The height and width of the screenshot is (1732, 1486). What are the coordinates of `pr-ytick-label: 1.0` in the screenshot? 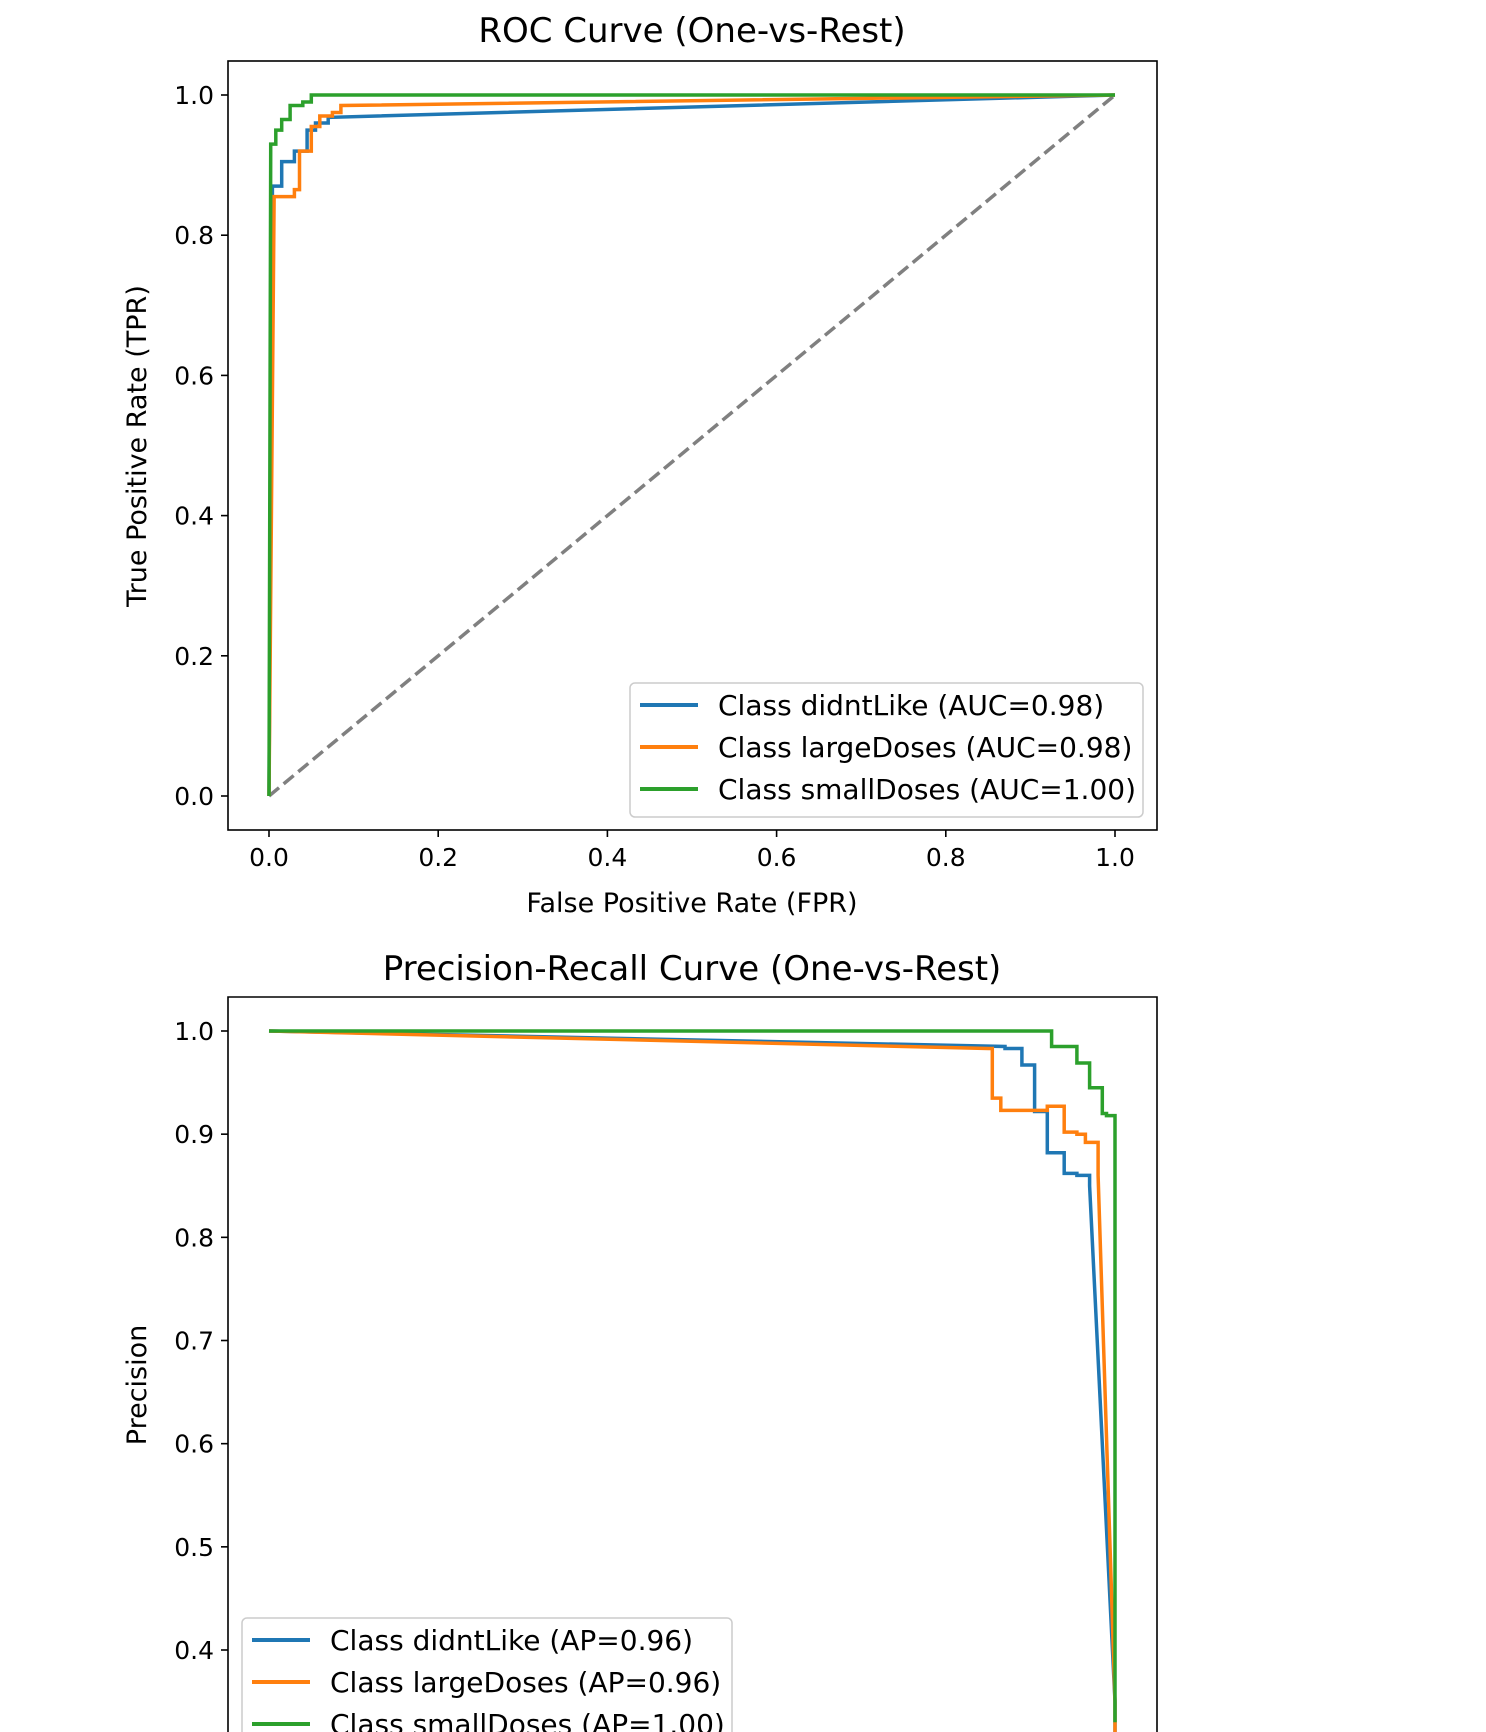 It's located at (194, 1031).